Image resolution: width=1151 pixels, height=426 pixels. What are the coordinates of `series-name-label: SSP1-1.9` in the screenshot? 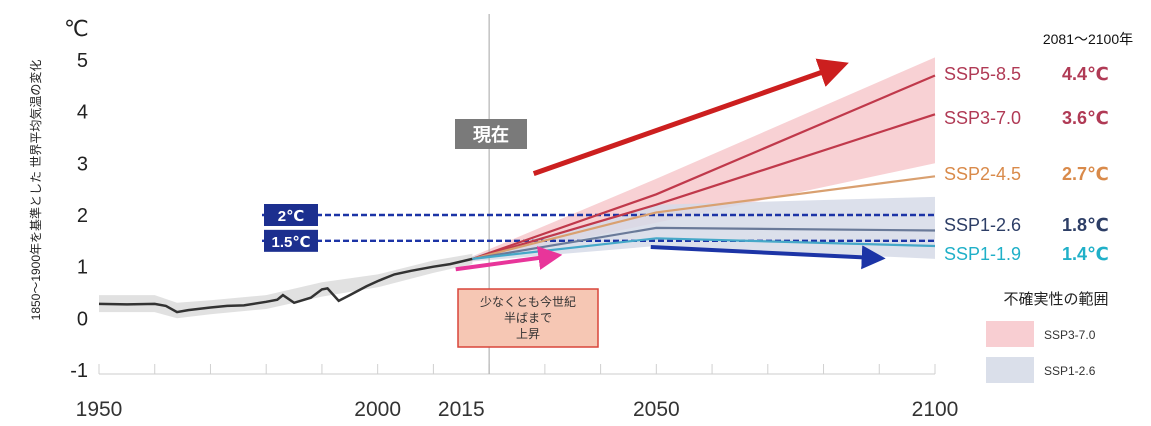 It's located at (982, 254).